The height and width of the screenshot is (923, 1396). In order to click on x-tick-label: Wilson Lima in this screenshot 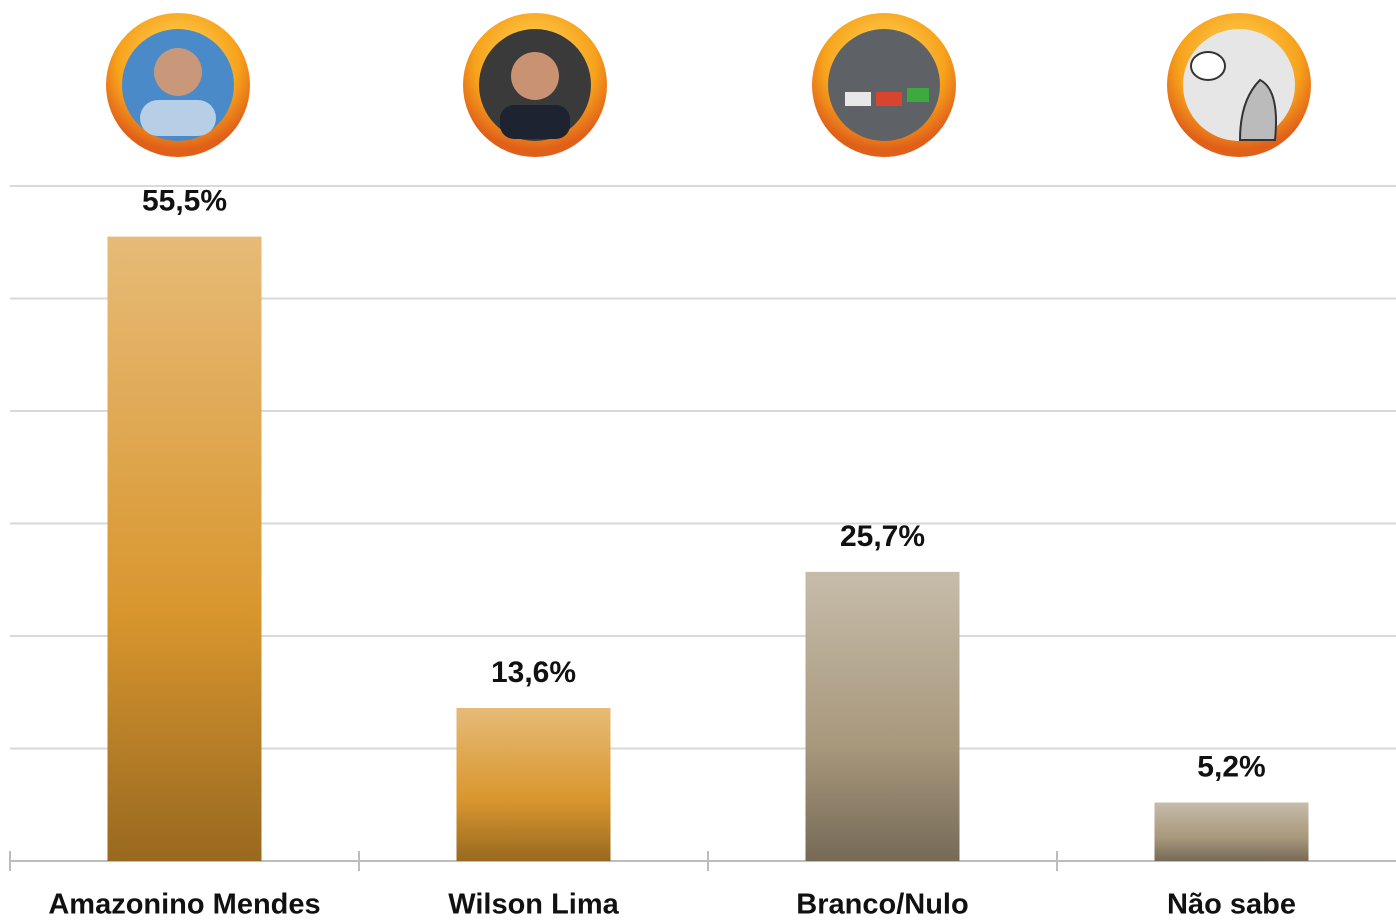, I will do `click(533, 905)`.